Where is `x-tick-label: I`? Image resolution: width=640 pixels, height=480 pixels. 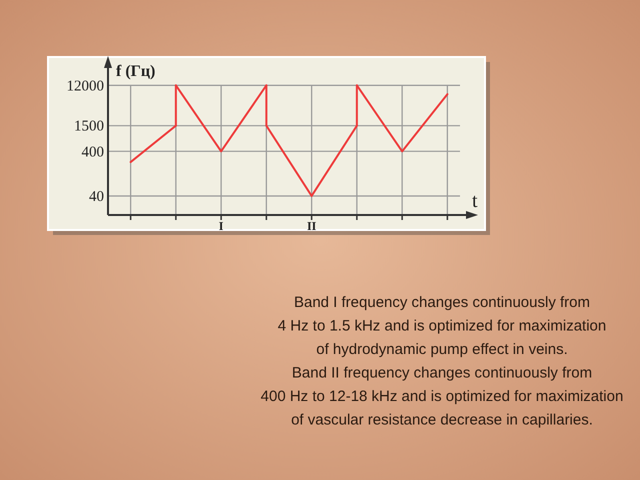 x-tick-label: I is located at coordinates (221, 226).